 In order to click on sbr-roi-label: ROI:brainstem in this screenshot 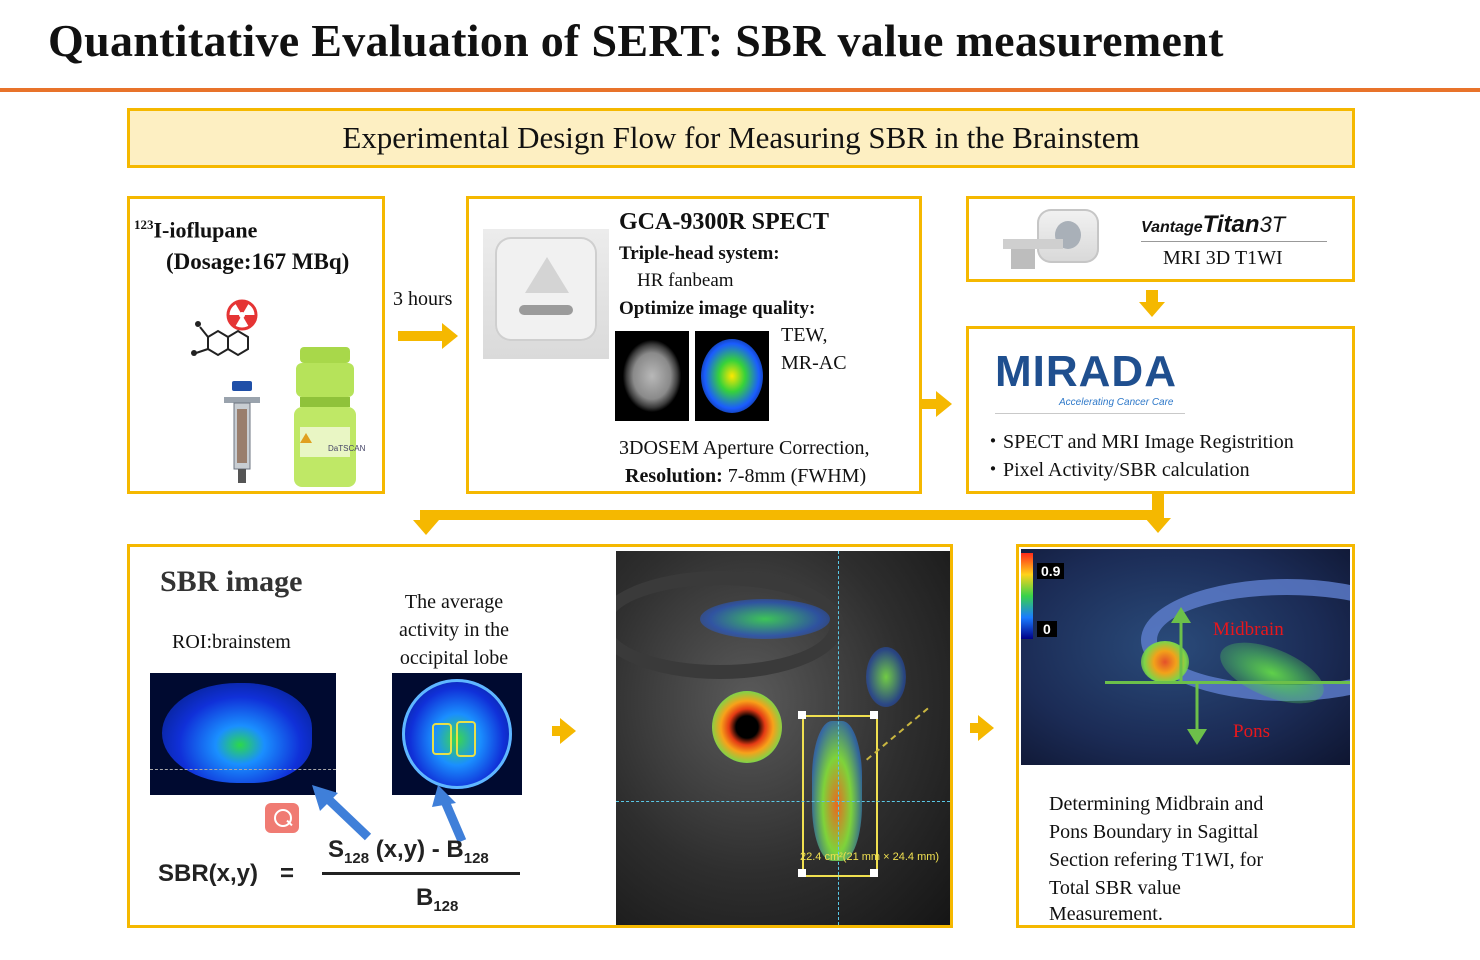, I will do `click(231, 642)`.